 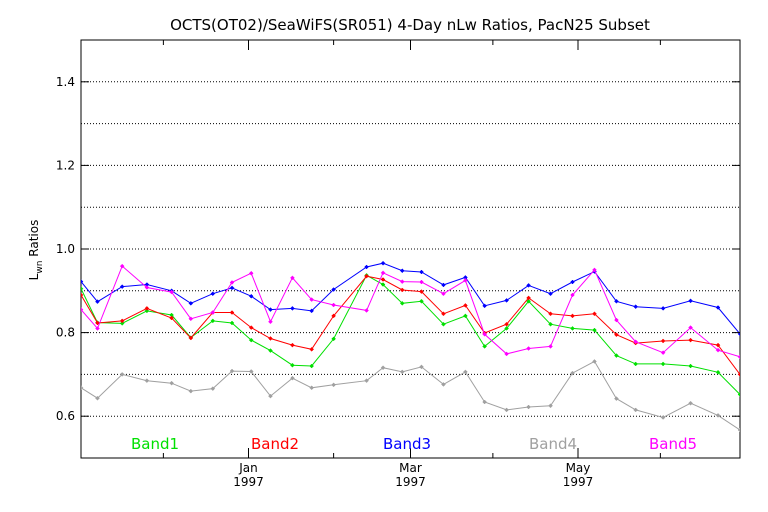 What do you see at coordinates (407, 444) in the screenshot?
I see `legend-band3: Band3` at bounding box center [407, 444].